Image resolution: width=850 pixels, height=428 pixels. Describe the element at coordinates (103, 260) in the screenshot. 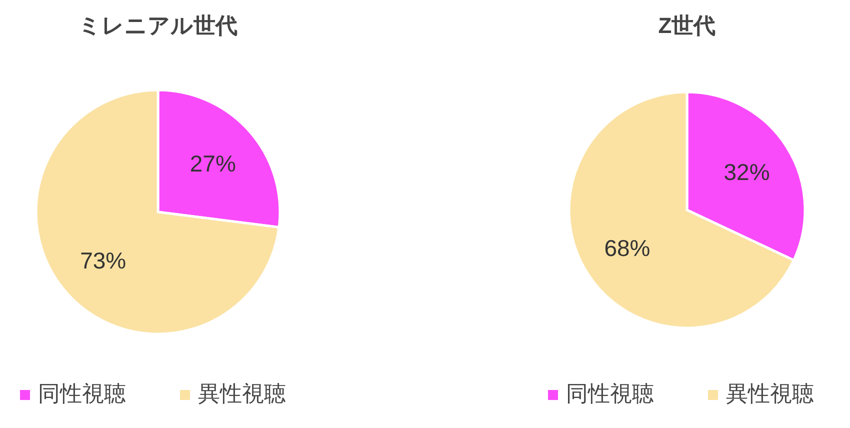

I see `data-label: 73%` at that location.